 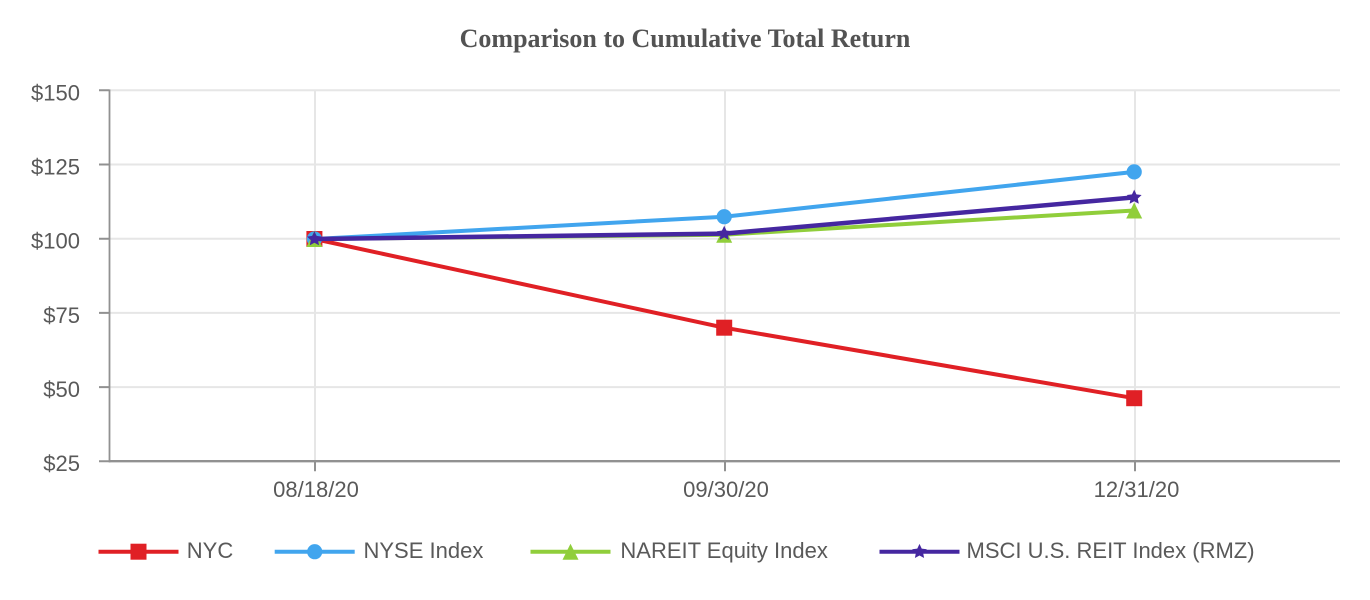 I want to click on svg-text: MSCI U.S. REIT Index (RMZ), so click(x=1111, y=550).